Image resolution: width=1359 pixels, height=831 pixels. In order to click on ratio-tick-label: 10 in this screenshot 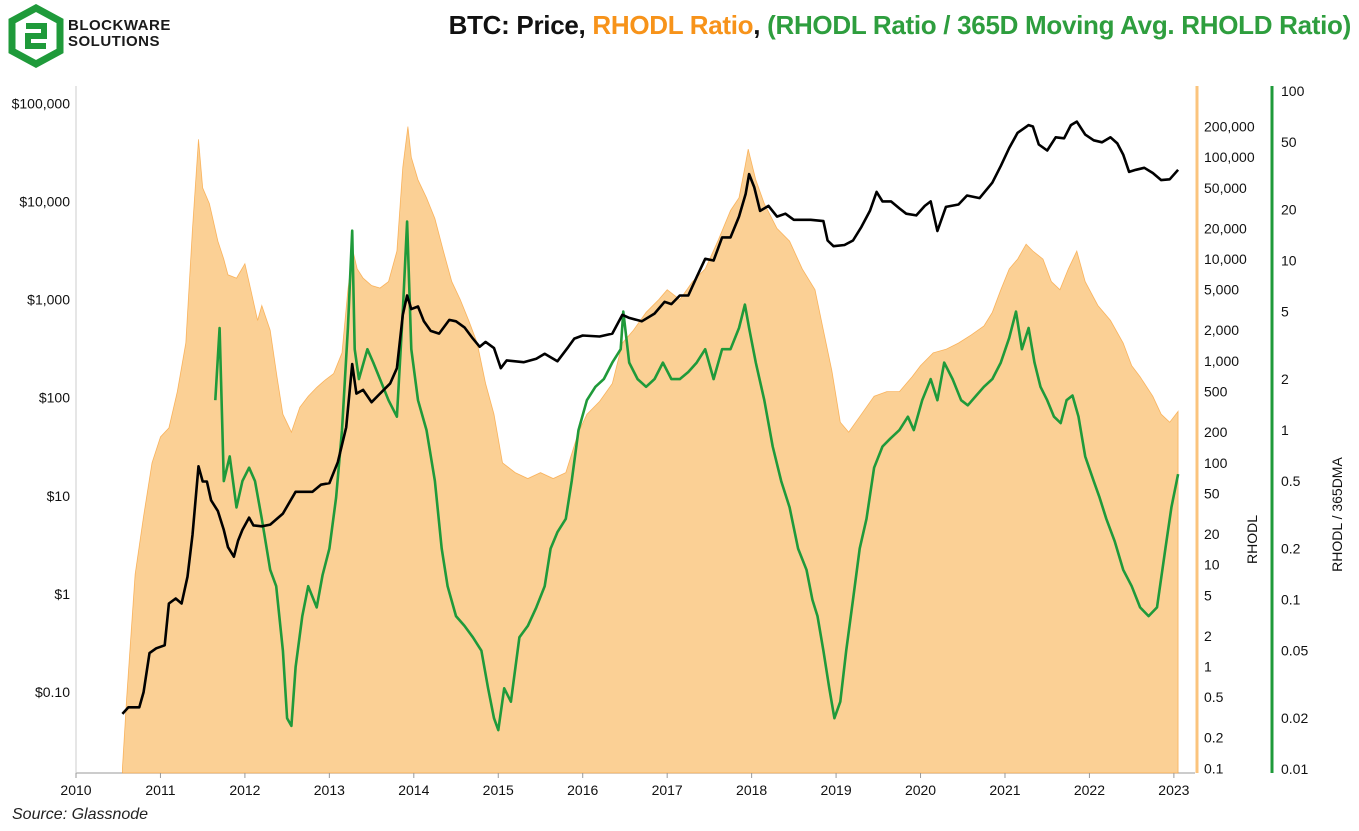, I will do `click(1289, 261)`.